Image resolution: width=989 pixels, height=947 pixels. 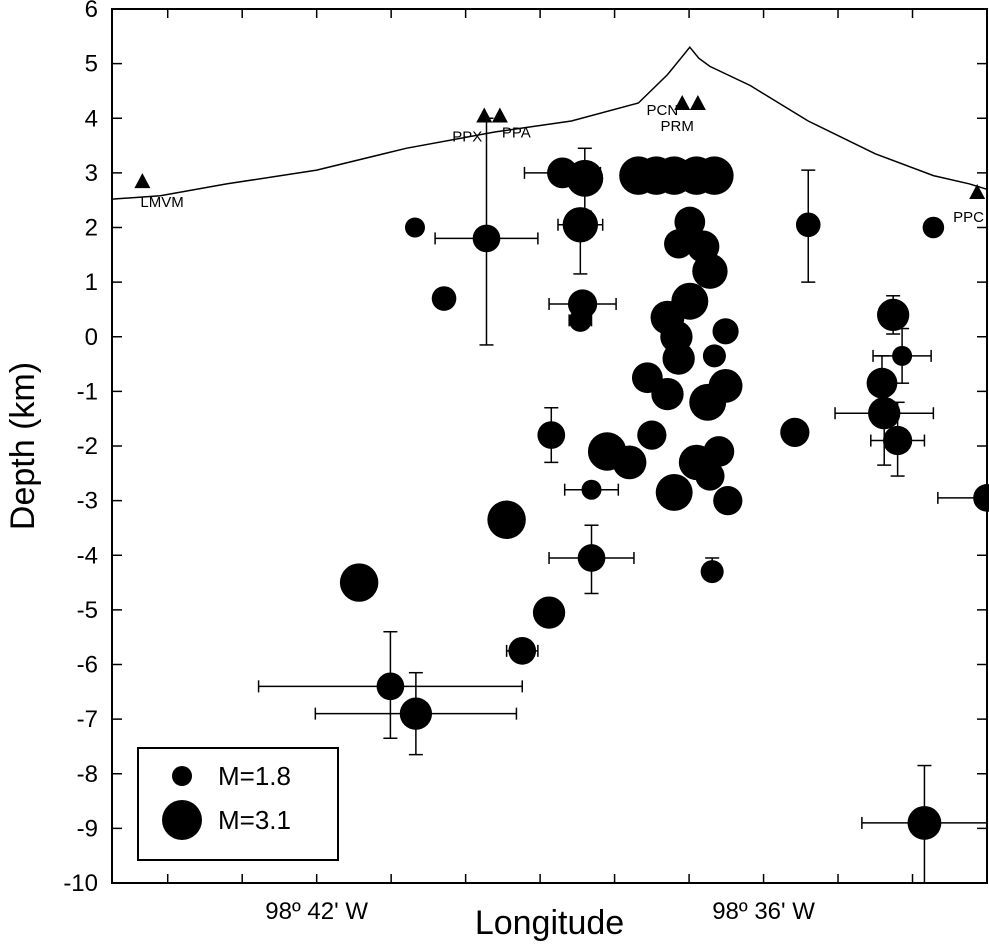 What do you see at coordinates (87, 774) in the screenshot?
I see `y-tick-label: -8` at bounding box center [87, 774].